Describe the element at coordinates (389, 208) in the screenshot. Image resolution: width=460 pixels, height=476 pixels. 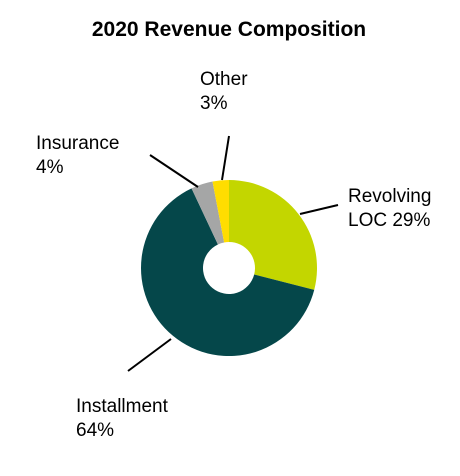
I see `slice-label-revolving-loc: Revolving LOC 29%` at that location.